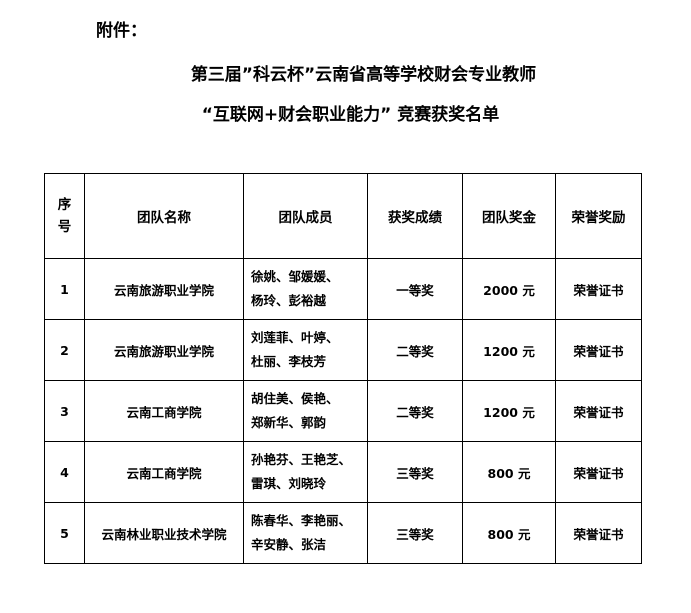  I want to click on col-header-award: 获奖成绩, so click(415, 216).